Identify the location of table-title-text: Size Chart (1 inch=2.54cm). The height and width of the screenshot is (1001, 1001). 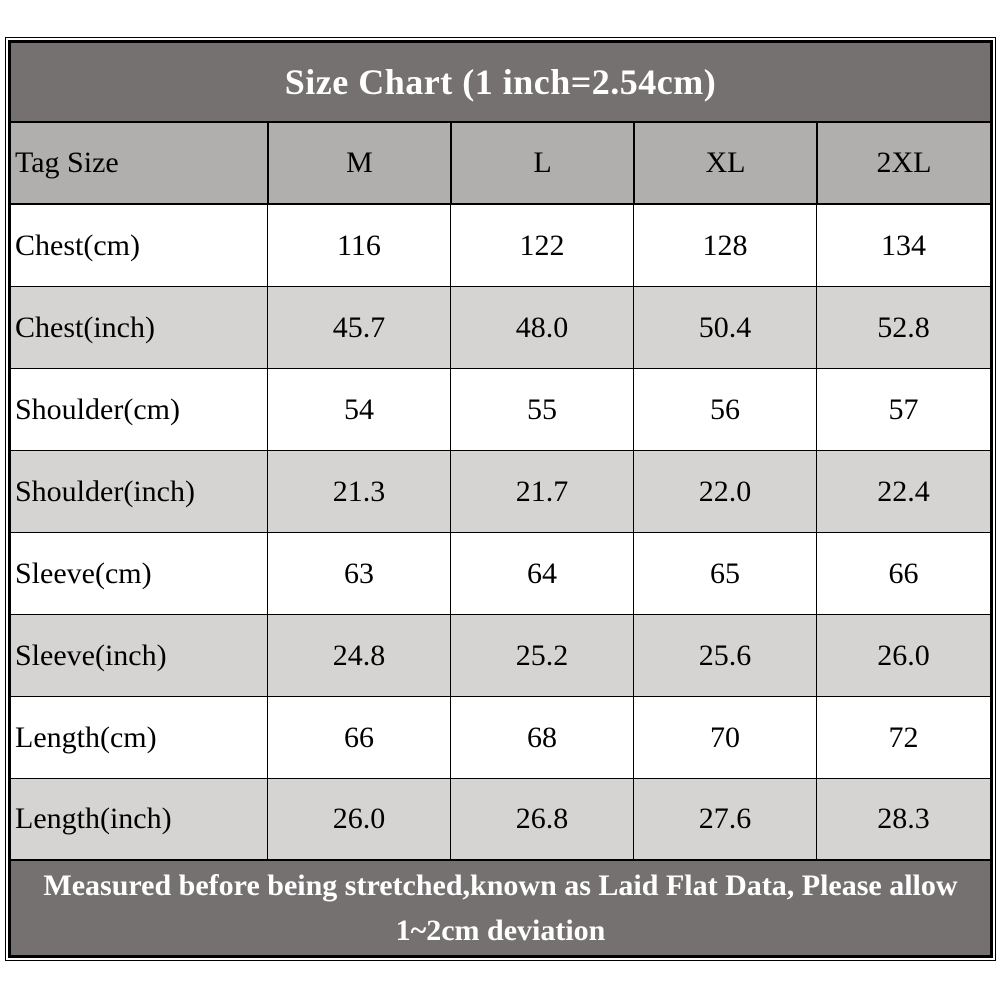
(500, 82).